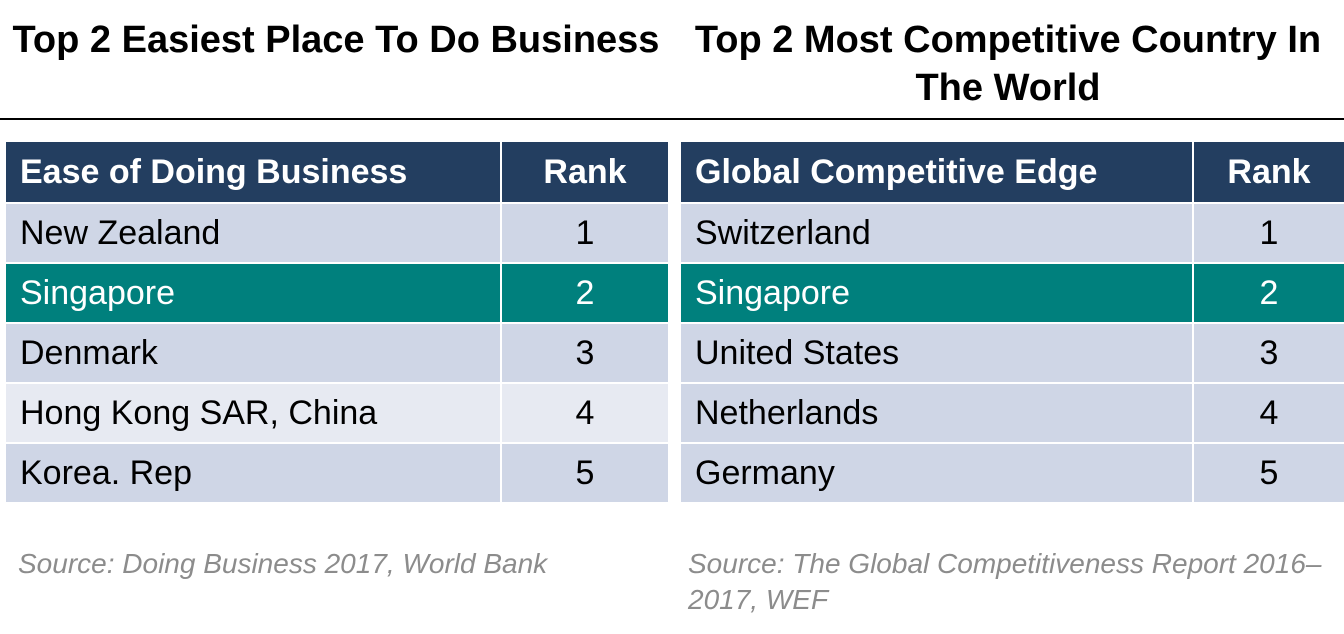 The image size is (1344, 634). I want to click on table-row: Hong Kong SAR, China 4, so click(337, 413).